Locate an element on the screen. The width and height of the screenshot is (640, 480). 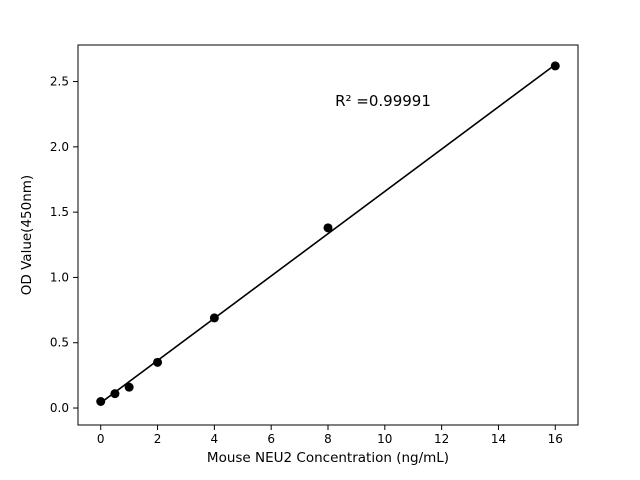
x-axis-label: Mouse NEU2 Concentration (ng/mL) is located at coordinates (328, 458).